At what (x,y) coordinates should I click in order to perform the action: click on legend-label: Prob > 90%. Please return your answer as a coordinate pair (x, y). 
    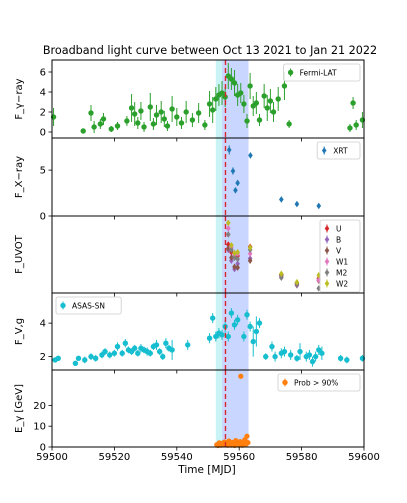
    Looking at the image, I should click on (316, 383).